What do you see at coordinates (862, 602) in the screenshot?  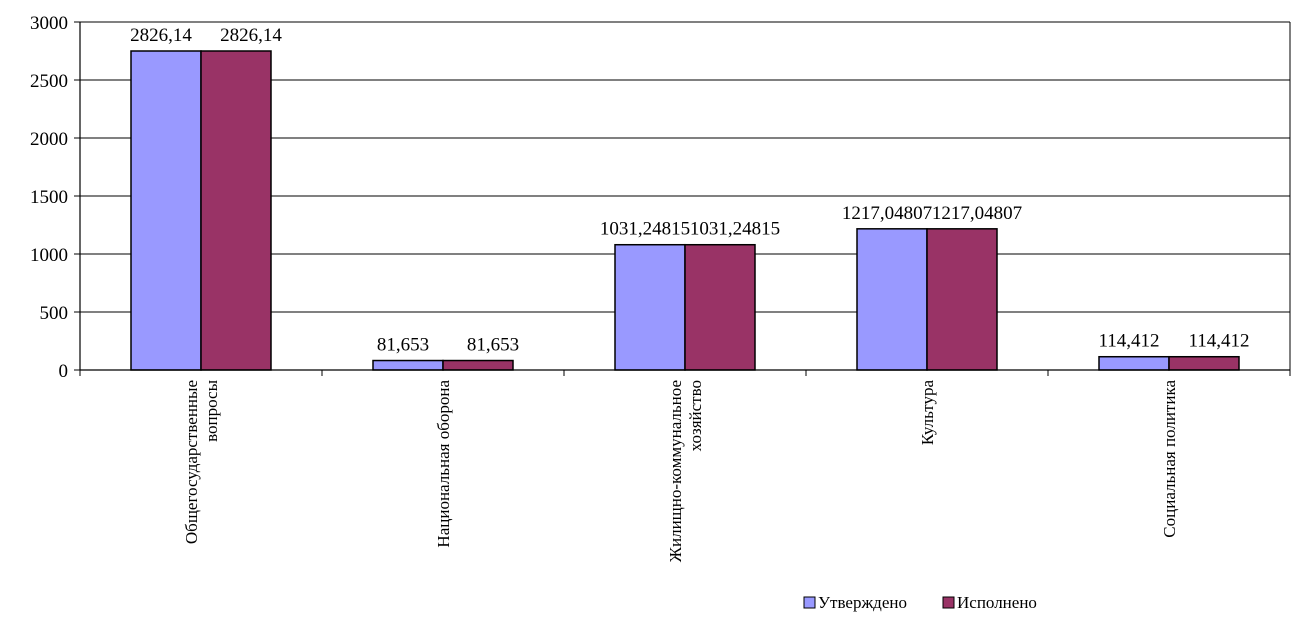 I see `legend-label-approved: Утверждено` at bounding box center [862, 602].